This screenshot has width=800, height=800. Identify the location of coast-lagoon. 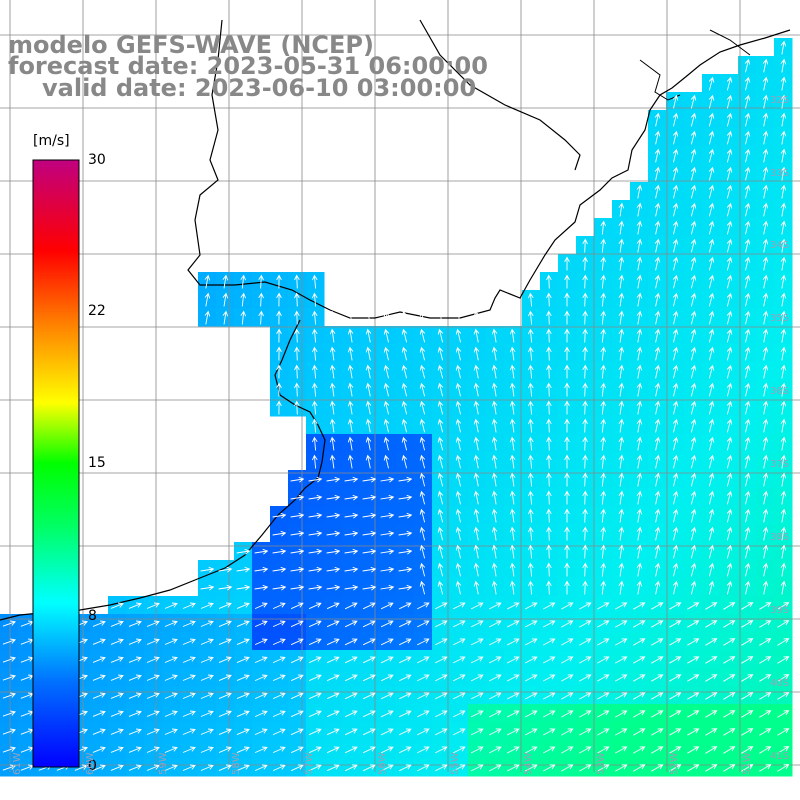
(695, 65).